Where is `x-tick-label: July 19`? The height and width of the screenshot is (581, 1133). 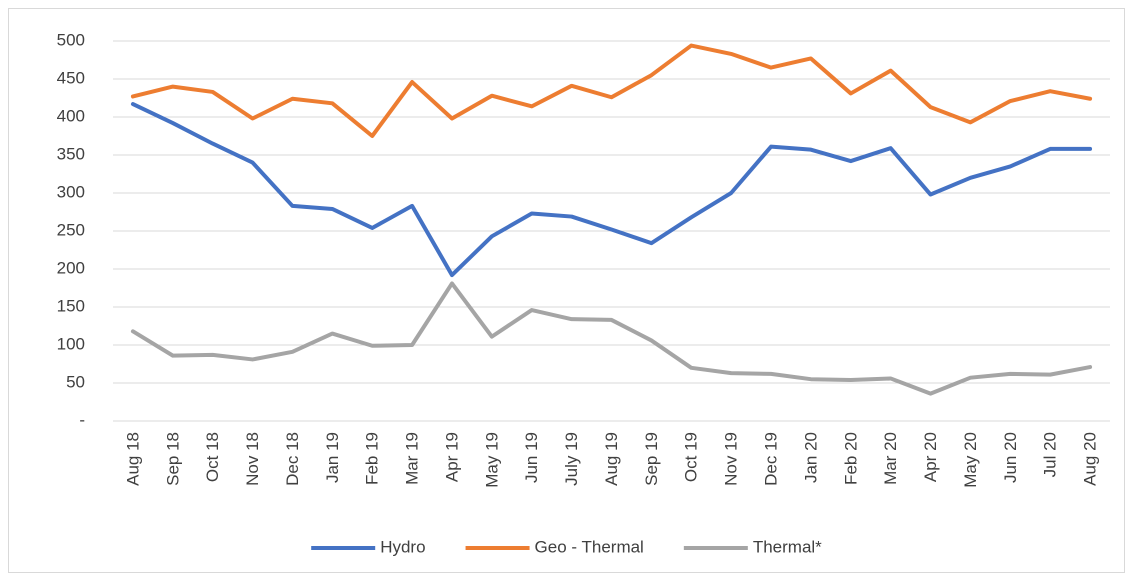
x-tick-label: July 19 is located at coordinates (571, 459).